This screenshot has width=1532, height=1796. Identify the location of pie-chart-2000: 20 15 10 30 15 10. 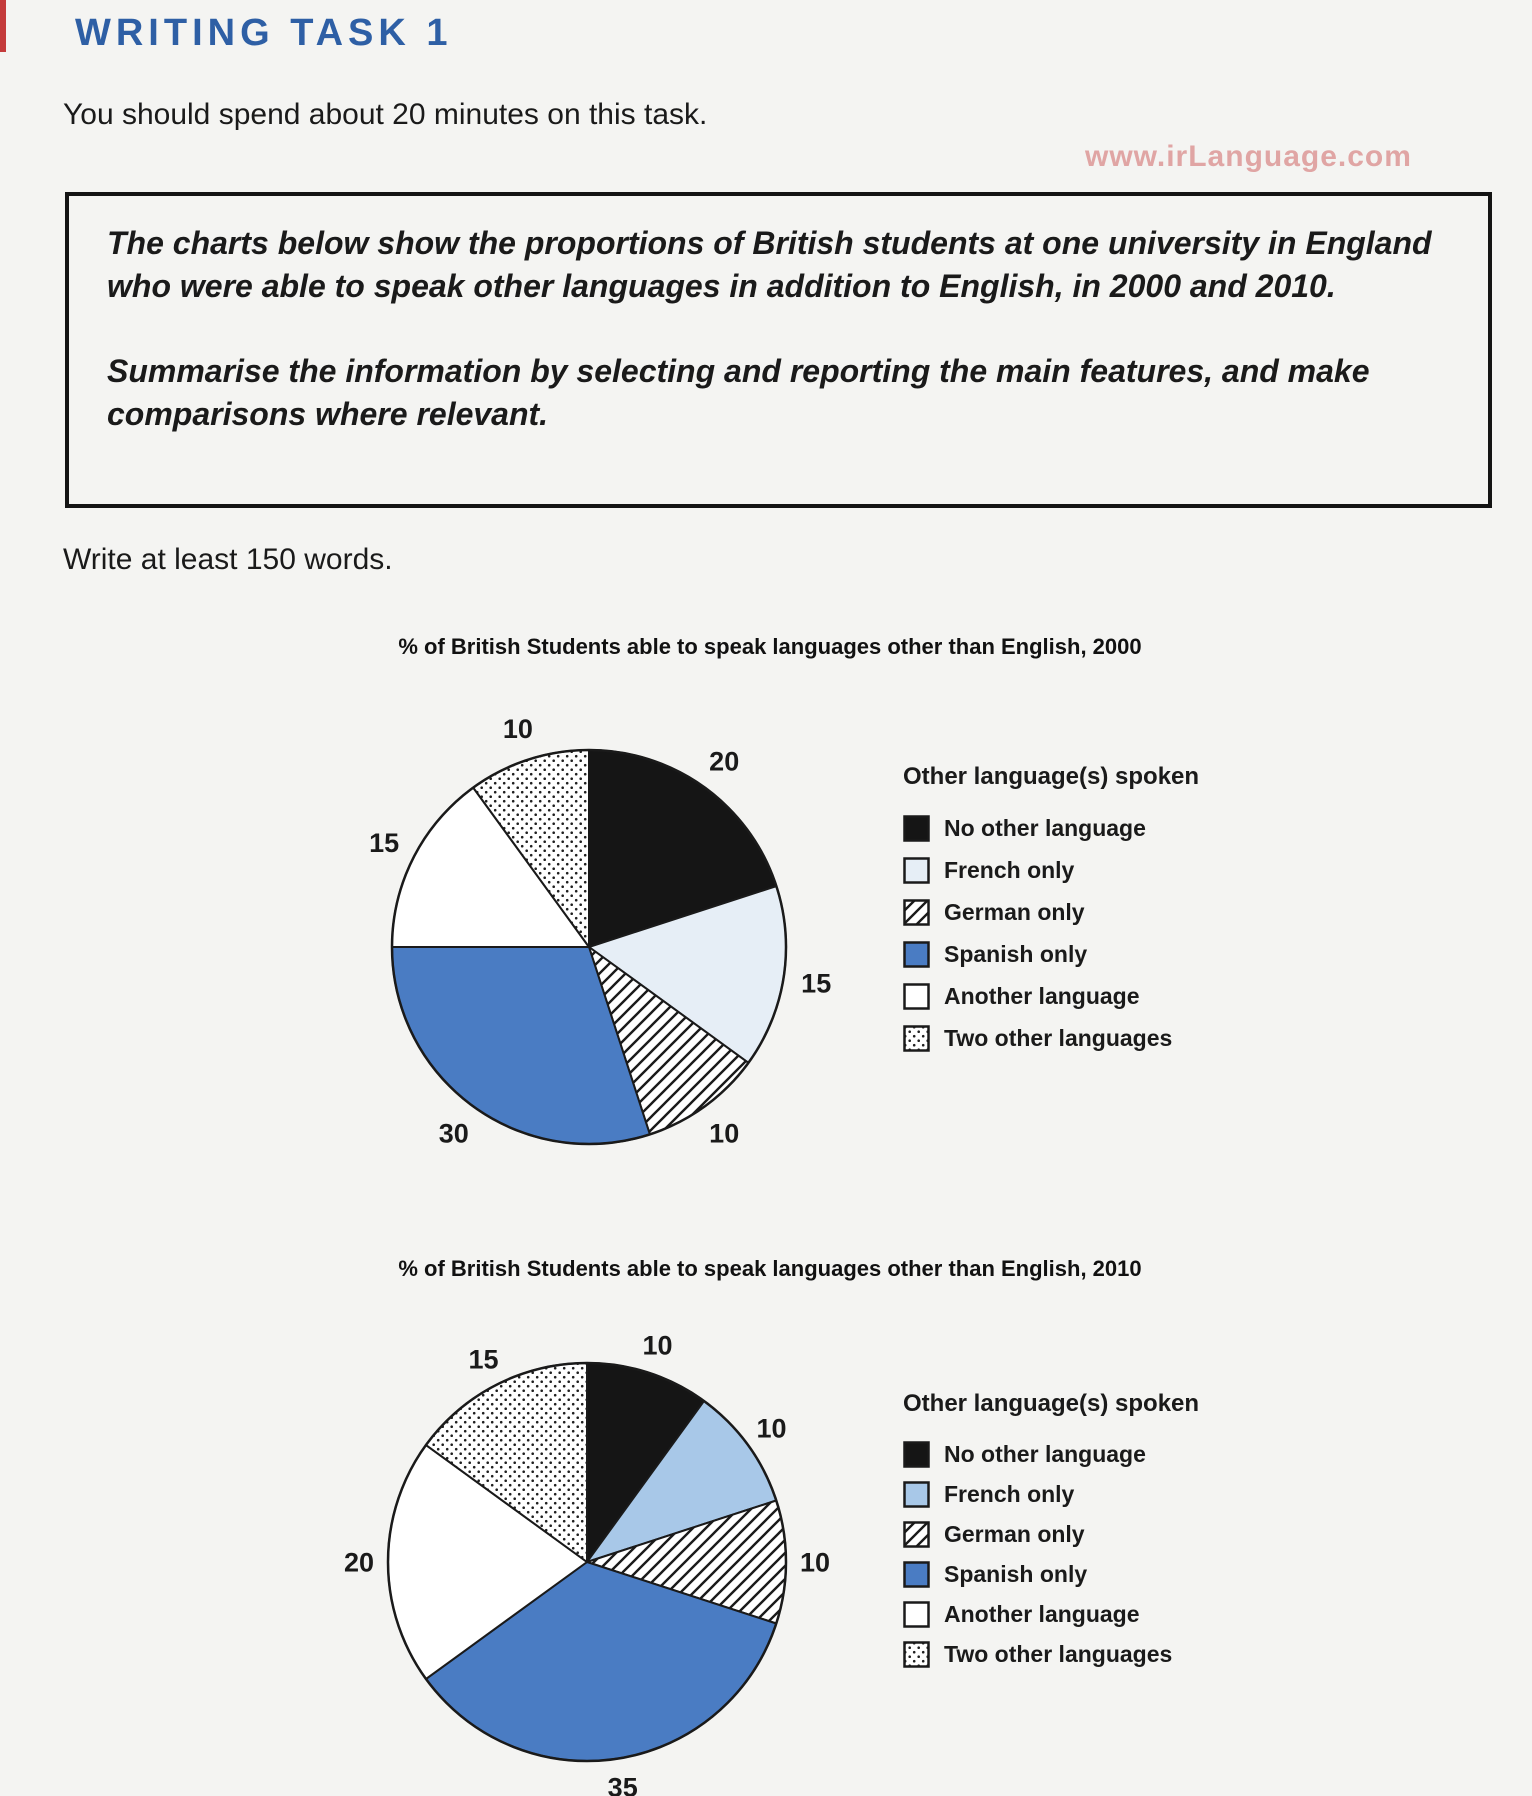
(600, 931).